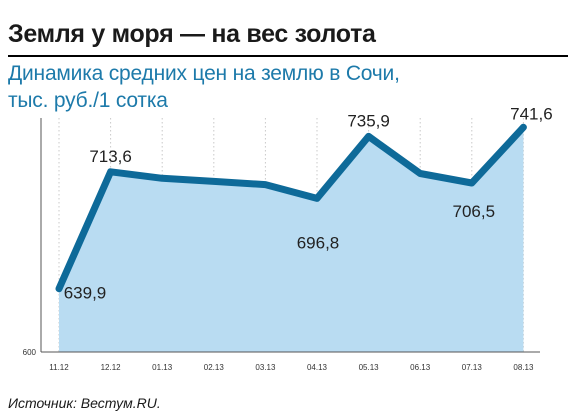 This screenshot has width=575, height=414. I want to click on source-note: Источник: Вестум.RU., so click(84, 403).